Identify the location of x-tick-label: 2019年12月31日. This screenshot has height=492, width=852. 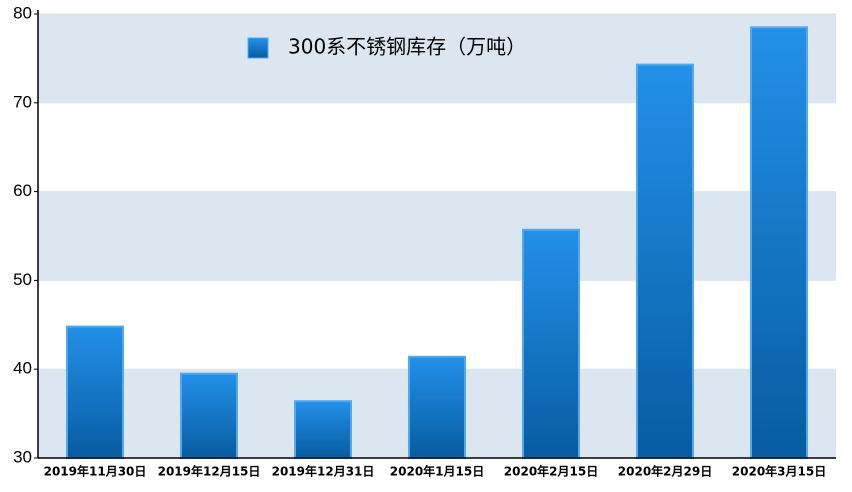
(323, 471).